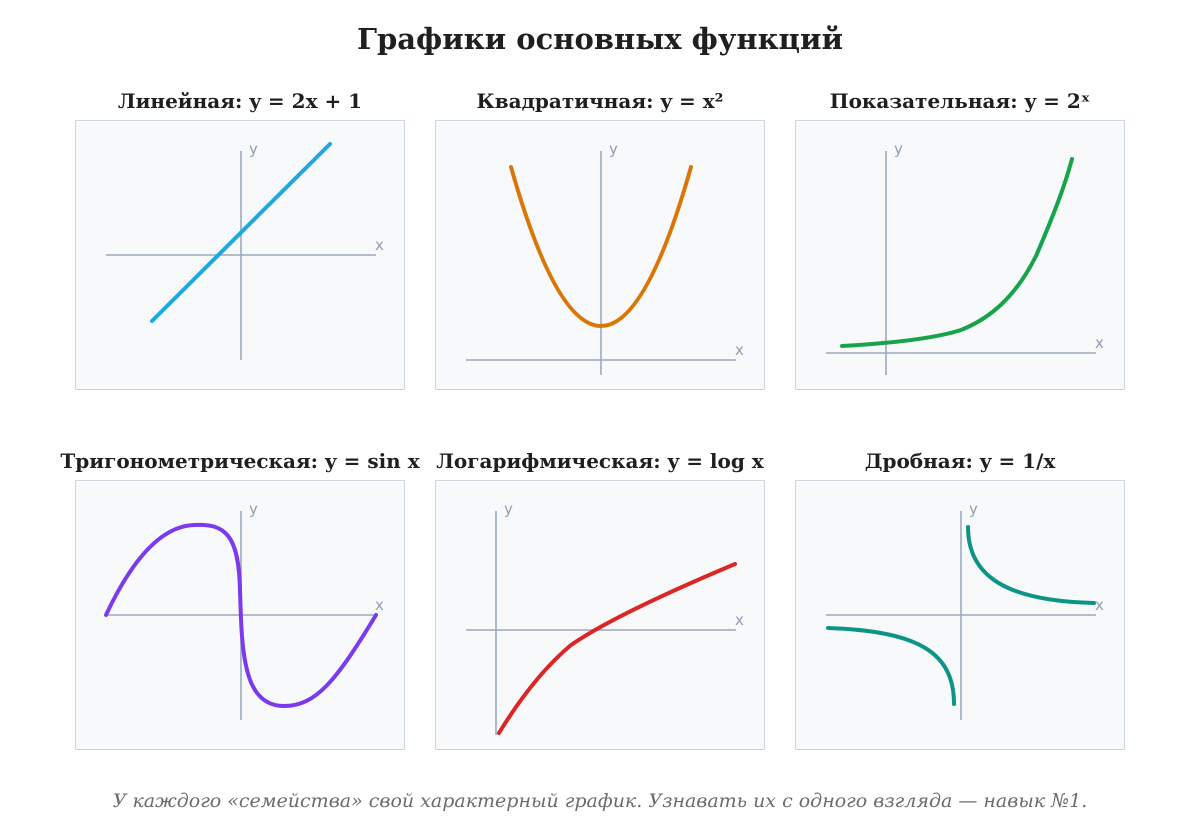 This screenshot has height=840, width=1200. Describe the element at coordinates (960, 101) in the screenshot. I see `panel-title-exponential: Показательная: y = 2ˣ` at that location.